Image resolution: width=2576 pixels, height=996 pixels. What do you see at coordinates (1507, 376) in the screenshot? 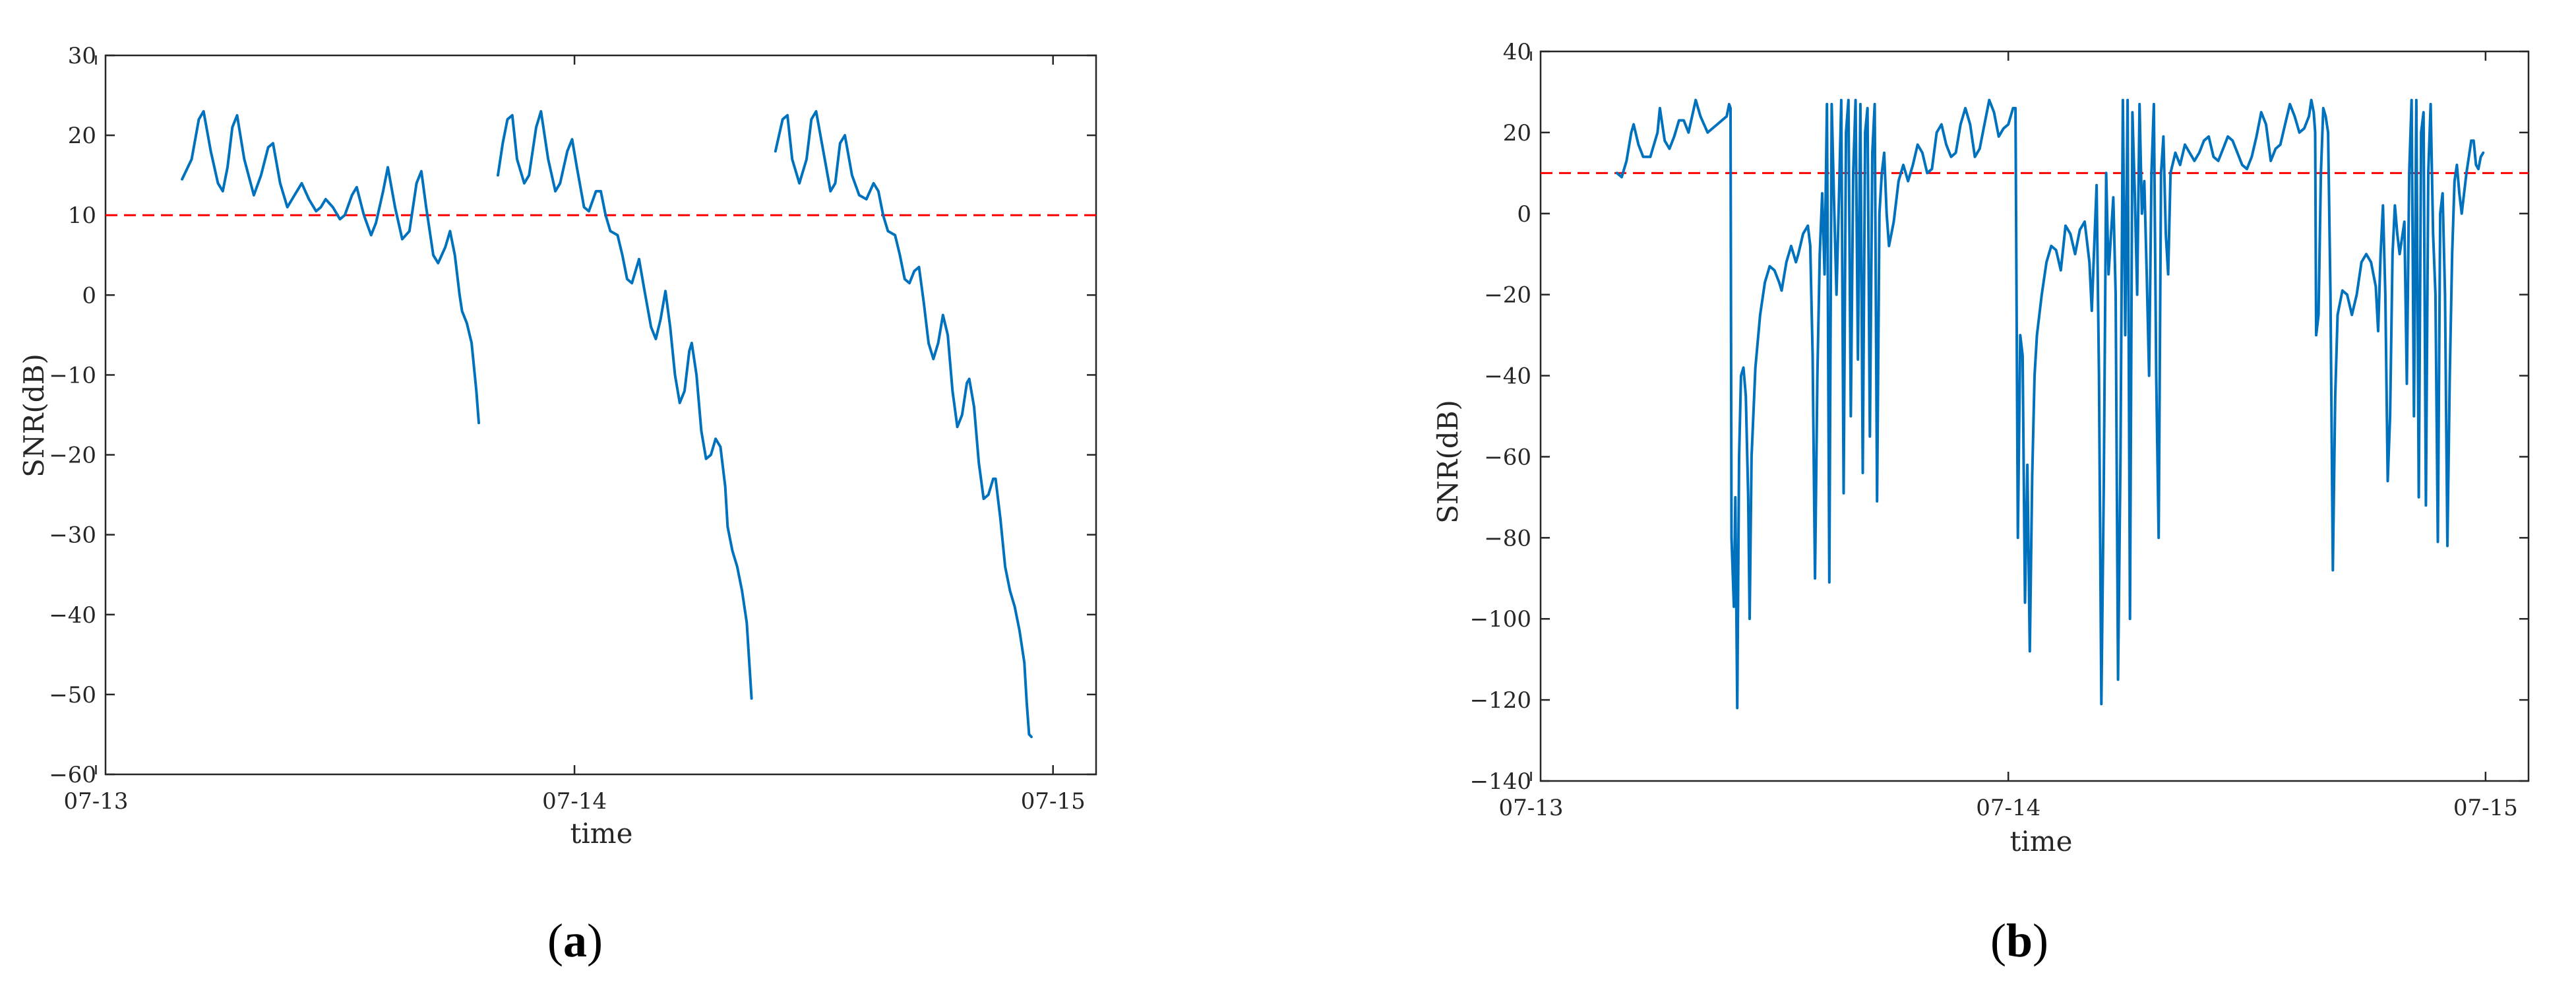
I see `chart-b-y-tick-label: −40` at bounding box center [1507, 376].